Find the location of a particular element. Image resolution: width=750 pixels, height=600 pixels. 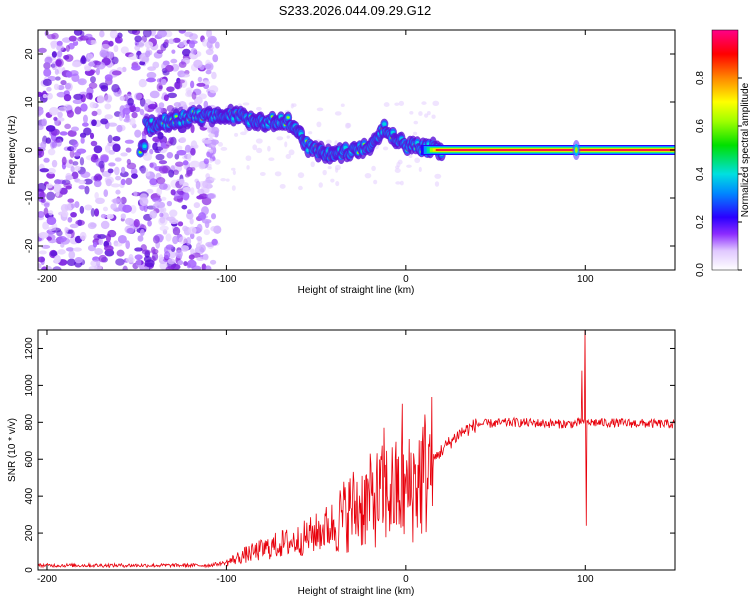

y-tick-label: -20 is located at coordinates (29, 245).